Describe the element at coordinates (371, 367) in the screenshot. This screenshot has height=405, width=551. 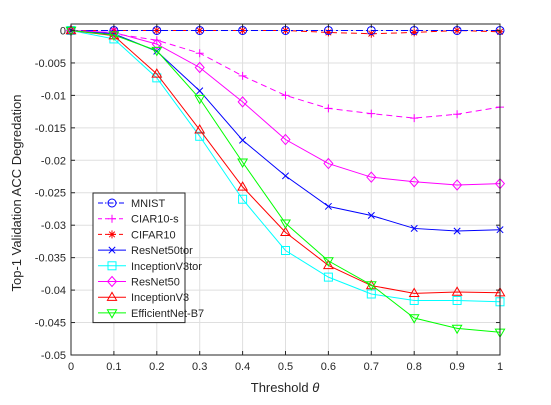
I see `x-tick-label: 0.7` at that location.